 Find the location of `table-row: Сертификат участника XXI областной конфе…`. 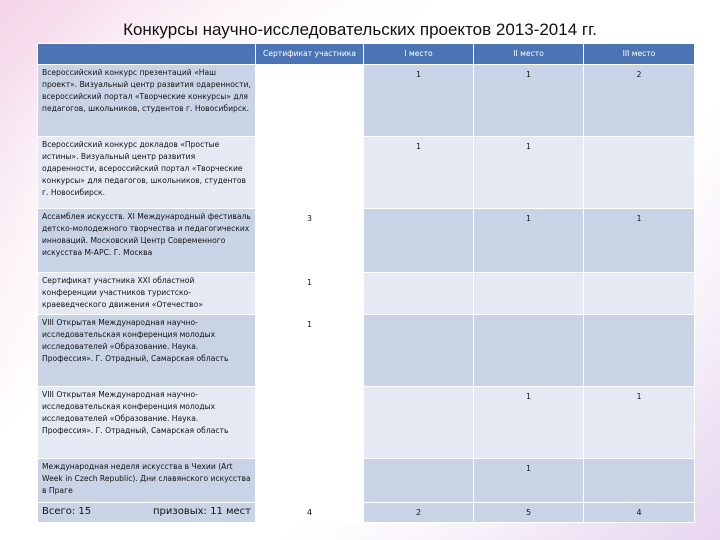

table-row: Сертификат участника XXI областной конфе… is located at coordinates (366, 293).